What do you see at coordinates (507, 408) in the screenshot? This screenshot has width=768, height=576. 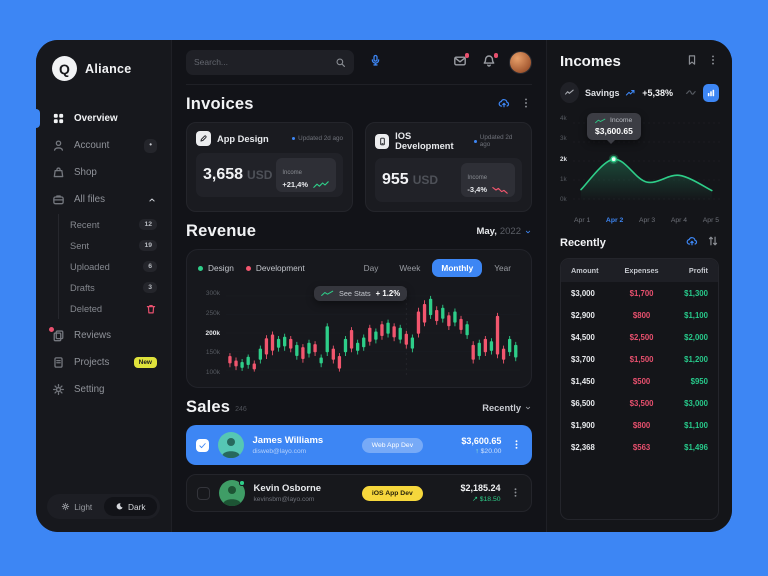 I see `sales-sort: Recently` at bounding box center [507, 408].